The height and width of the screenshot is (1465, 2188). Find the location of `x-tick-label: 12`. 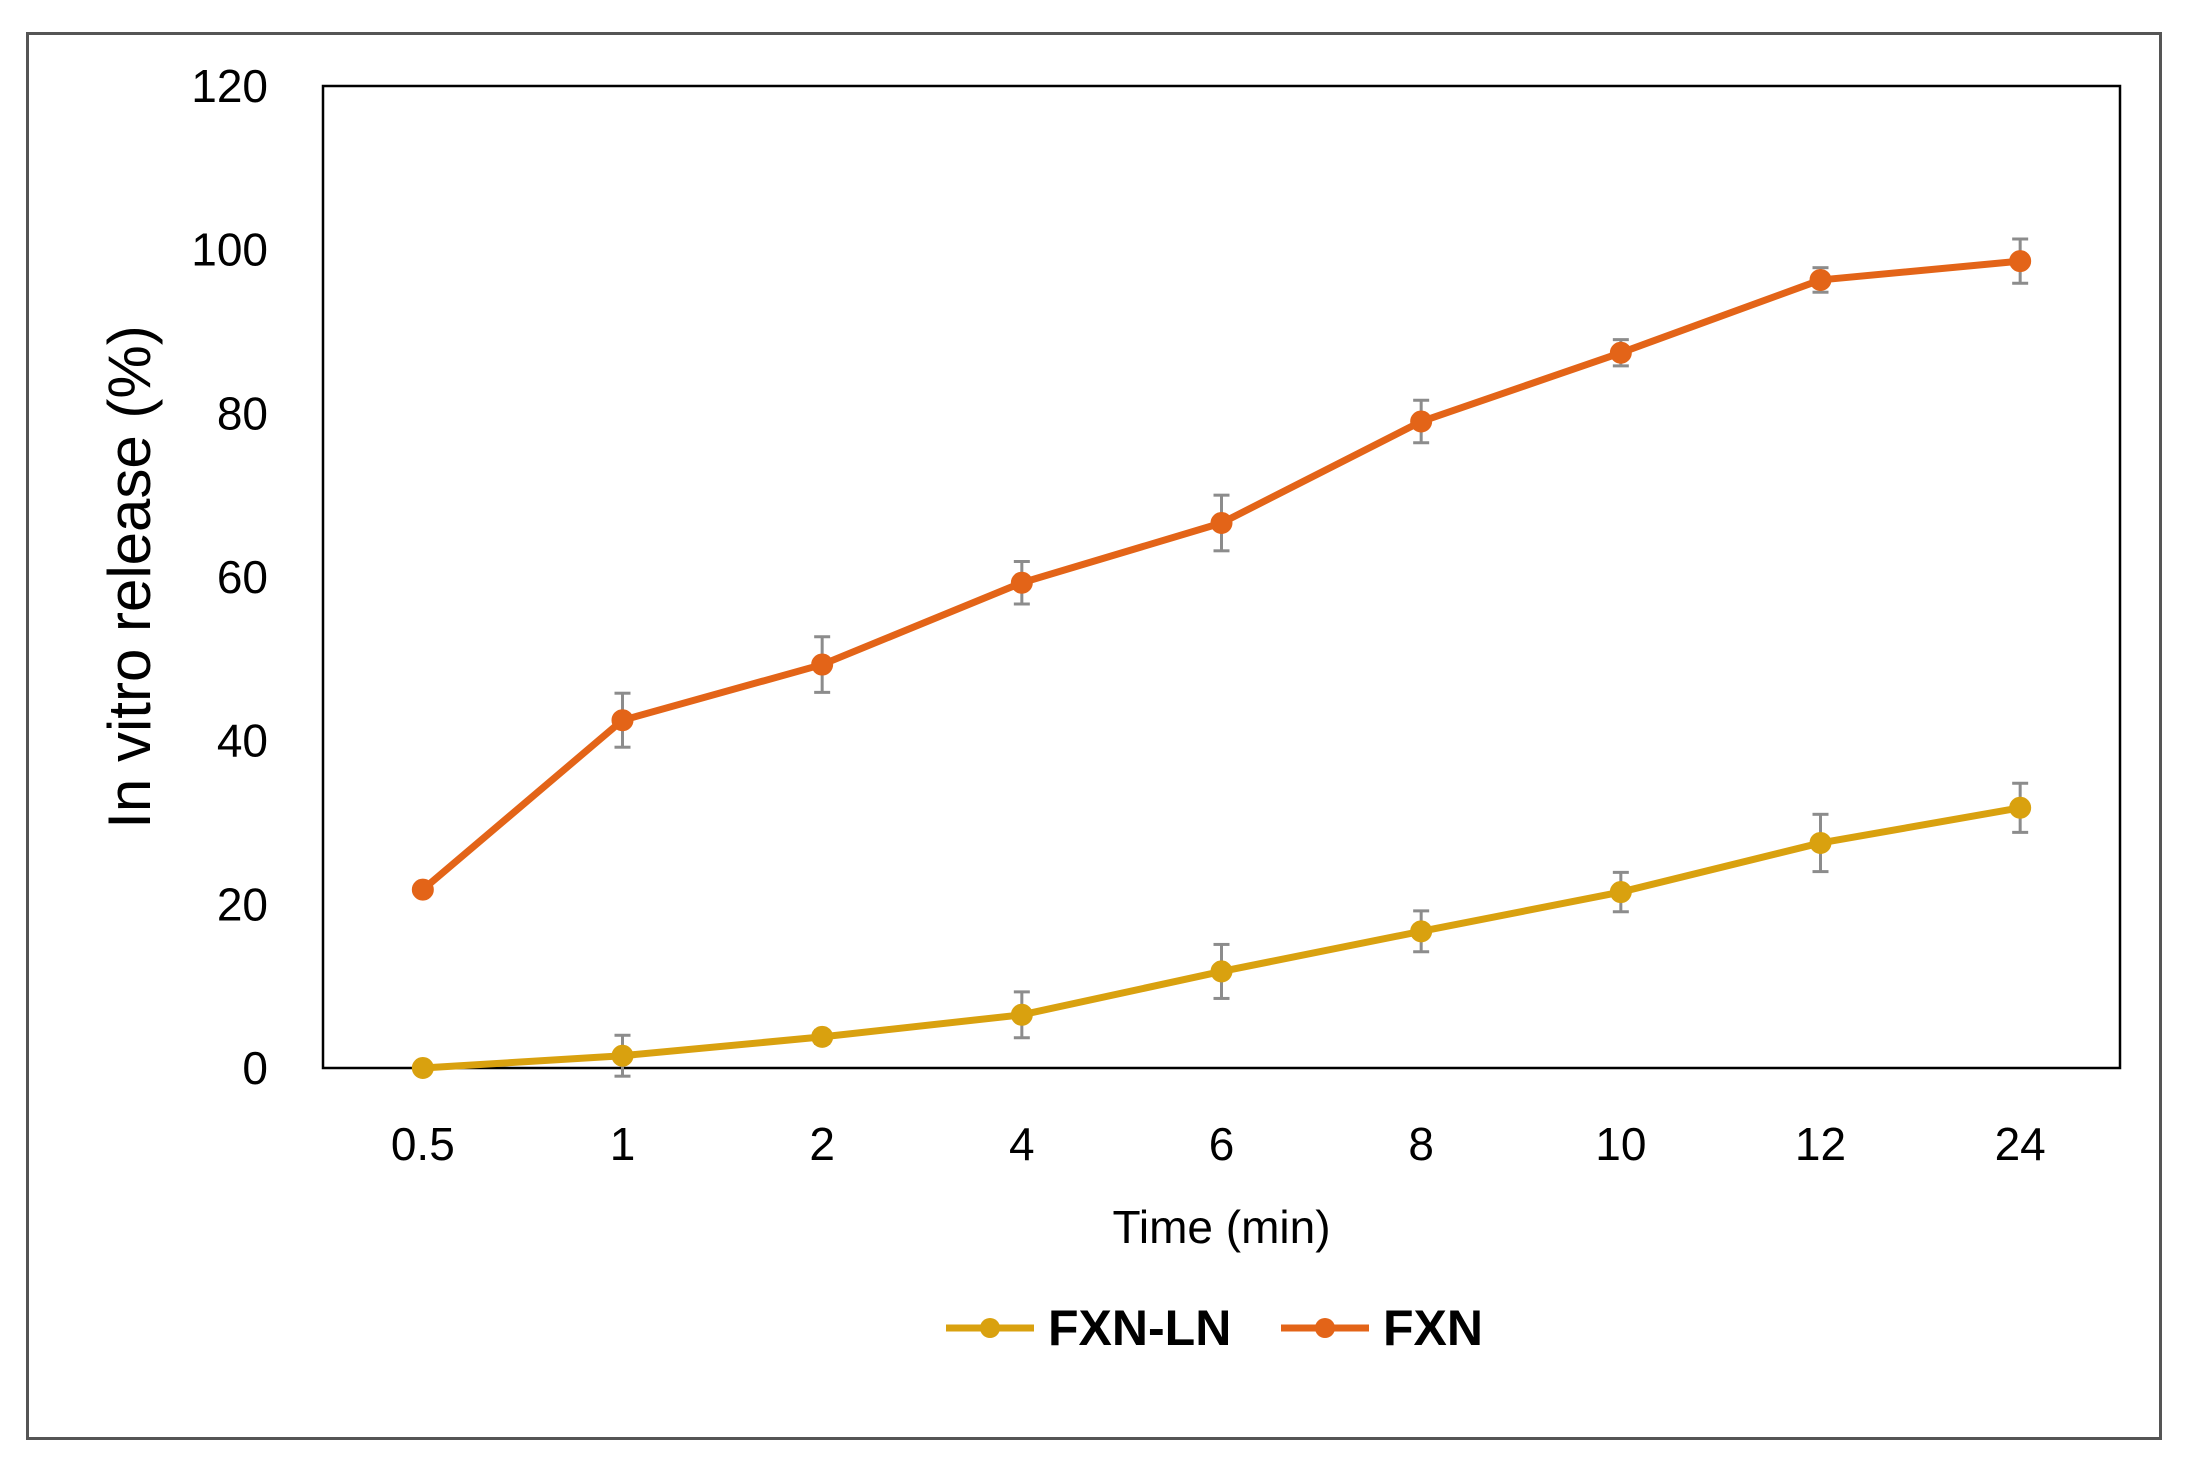

x-tick-label: 12 is located at coordinates (1820, 1144).